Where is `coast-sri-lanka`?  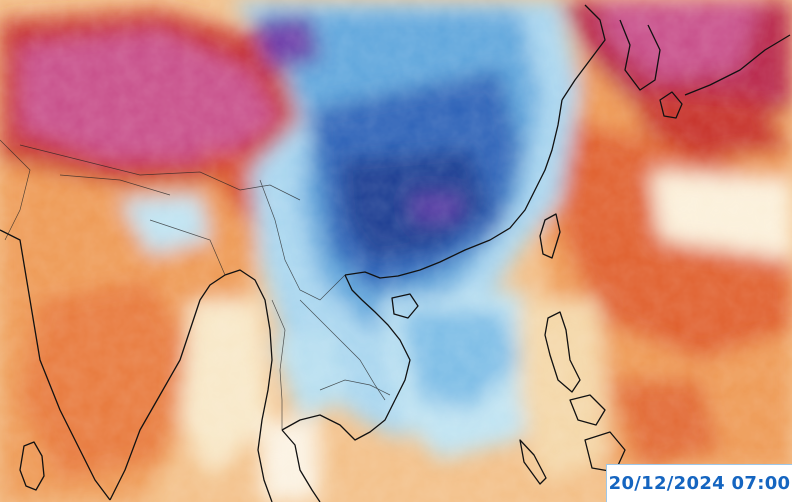 coast-sri-lanka is located at coordinates (32, 466).